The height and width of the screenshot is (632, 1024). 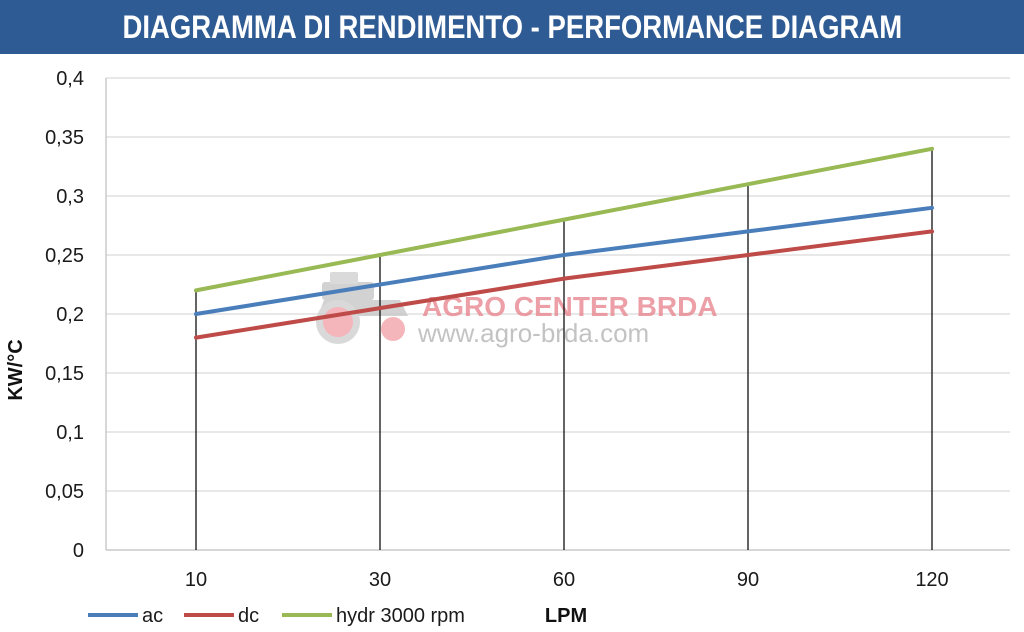 I want to click on y-tick-label: 0,15, so click(x=64, y=374).